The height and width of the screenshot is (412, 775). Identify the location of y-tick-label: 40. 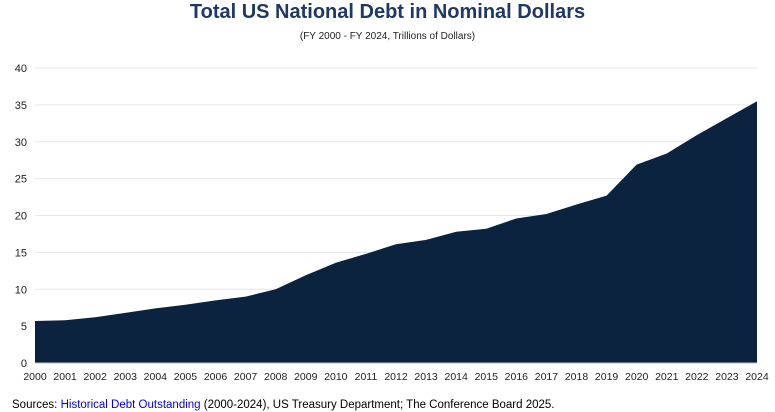
(21, 69).